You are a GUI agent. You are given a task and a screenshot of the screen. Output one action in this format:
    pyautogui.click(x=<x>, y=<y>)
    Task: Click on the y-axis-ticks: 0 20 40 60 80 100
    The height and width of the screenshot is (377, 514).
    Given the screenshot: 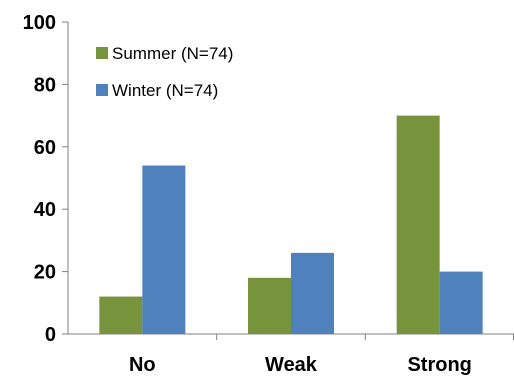 What is the action you would take?
    pyautogui.click(x=45, y=179)
    